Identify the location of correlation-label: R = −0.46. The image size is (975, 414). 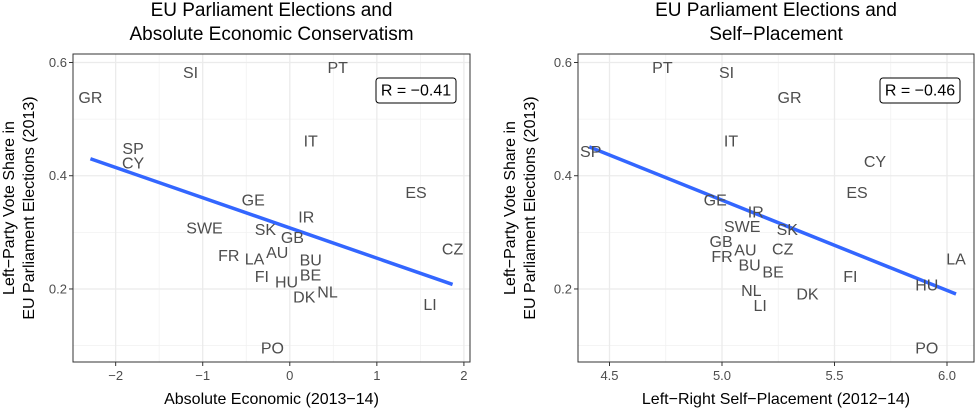
(920, 91).